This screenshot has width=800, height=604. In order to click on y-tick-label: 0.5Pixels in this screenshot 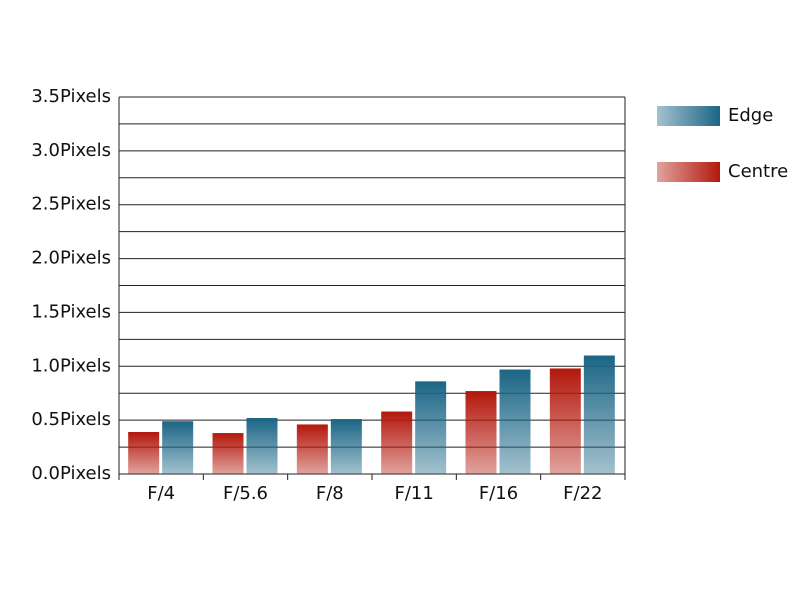, I will do `click(71, 419)`.